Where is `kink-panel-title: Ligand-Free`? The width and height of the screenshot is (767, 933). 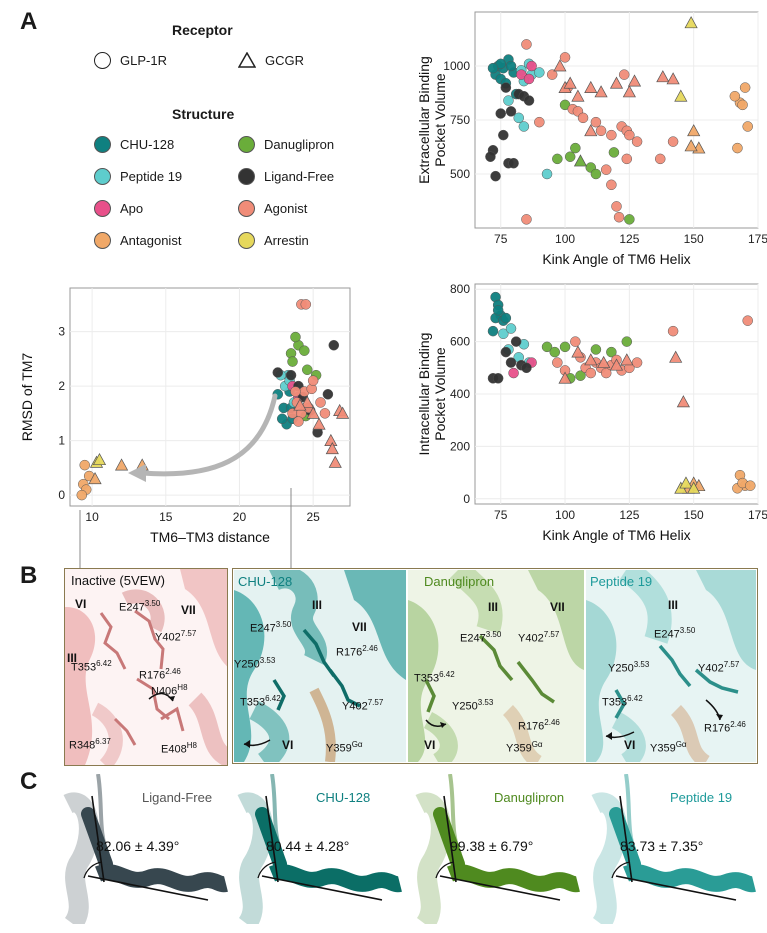
kink-panel-title: Ligand-Free is located at coordinates (177, 797).